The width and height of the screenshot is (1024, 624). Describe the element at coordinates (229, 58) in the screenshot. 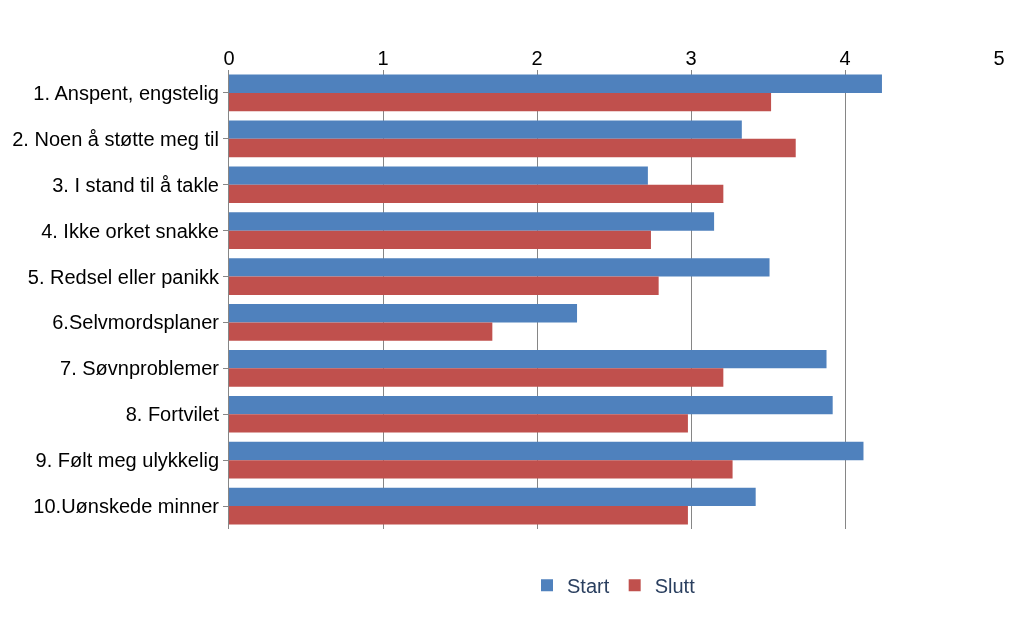

I see `x-tick-label: 0` at that location.